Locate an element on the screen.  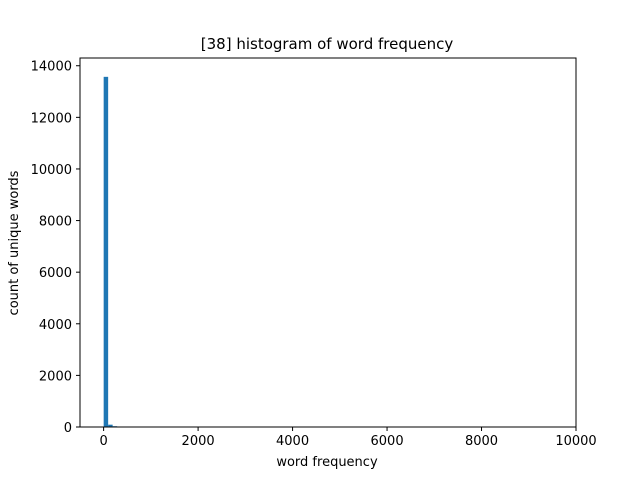
y-tick-label: 0 is located at coordinates (68, 428).